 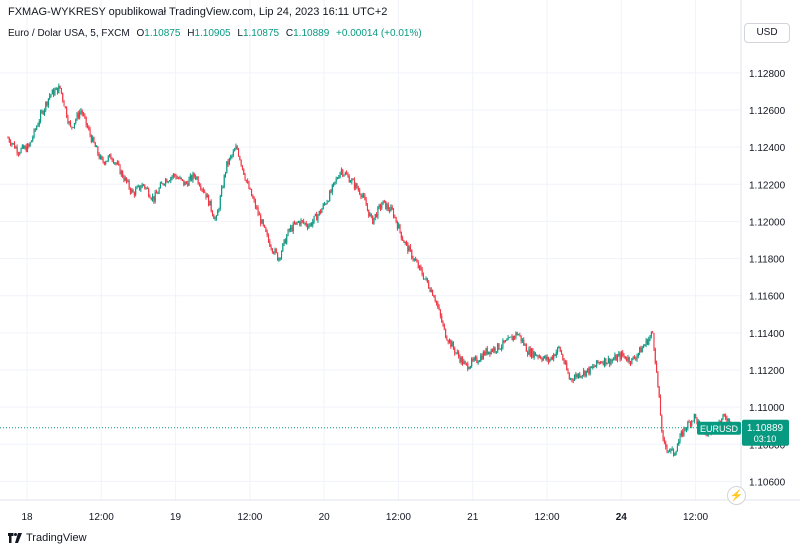 What do you see at coordinates (767, 185) in the screenshot?
I see `y-tick-label: 1.12200` at bounding box center [767, 185].